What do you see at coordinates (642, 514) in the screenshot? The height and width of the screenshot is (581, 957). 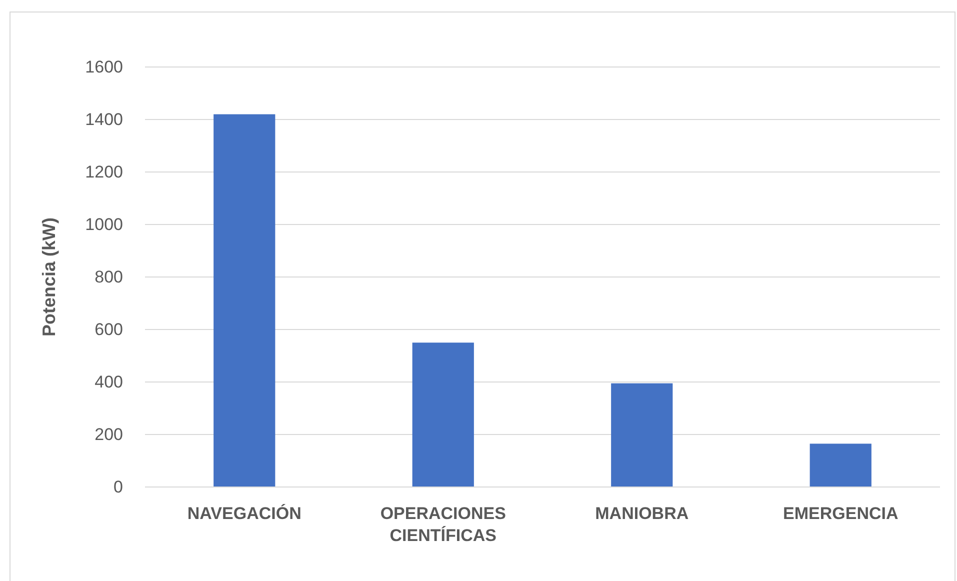 I see `x-tick-label: MANIOBRA` at bounding box center [642, 514].